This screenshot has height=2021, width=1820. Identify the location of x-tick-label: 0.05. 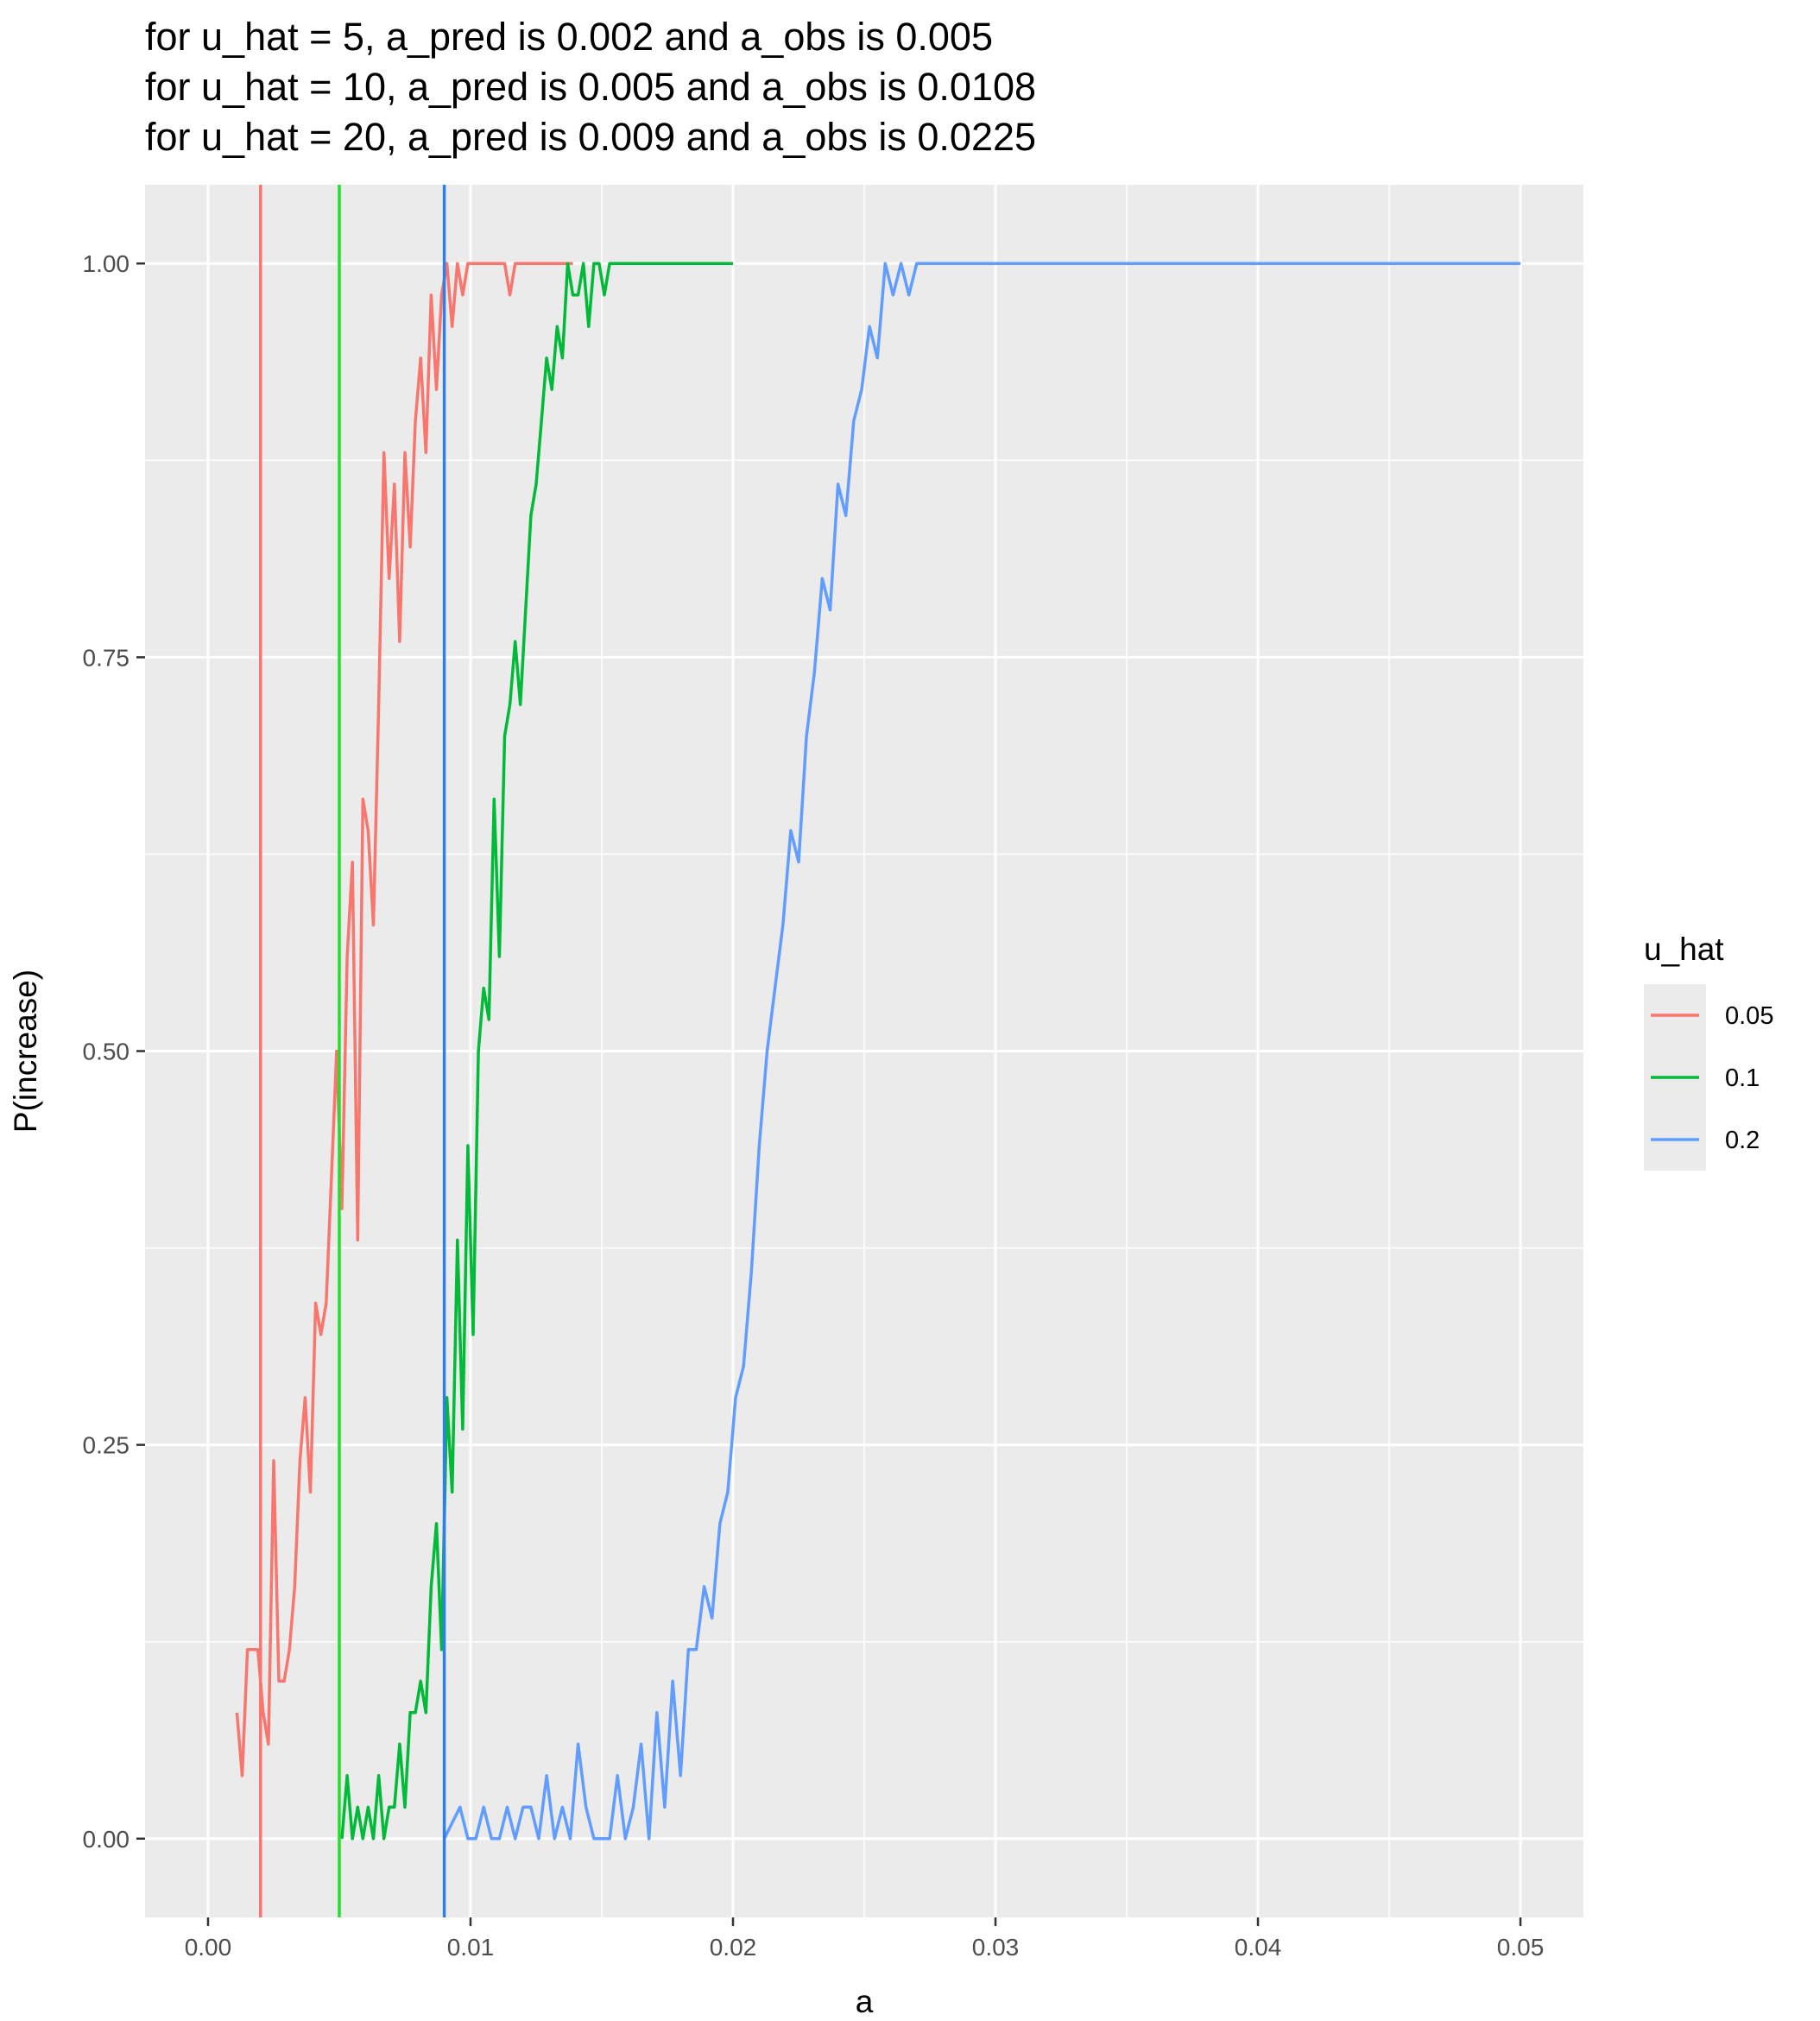
(1521, 1947).